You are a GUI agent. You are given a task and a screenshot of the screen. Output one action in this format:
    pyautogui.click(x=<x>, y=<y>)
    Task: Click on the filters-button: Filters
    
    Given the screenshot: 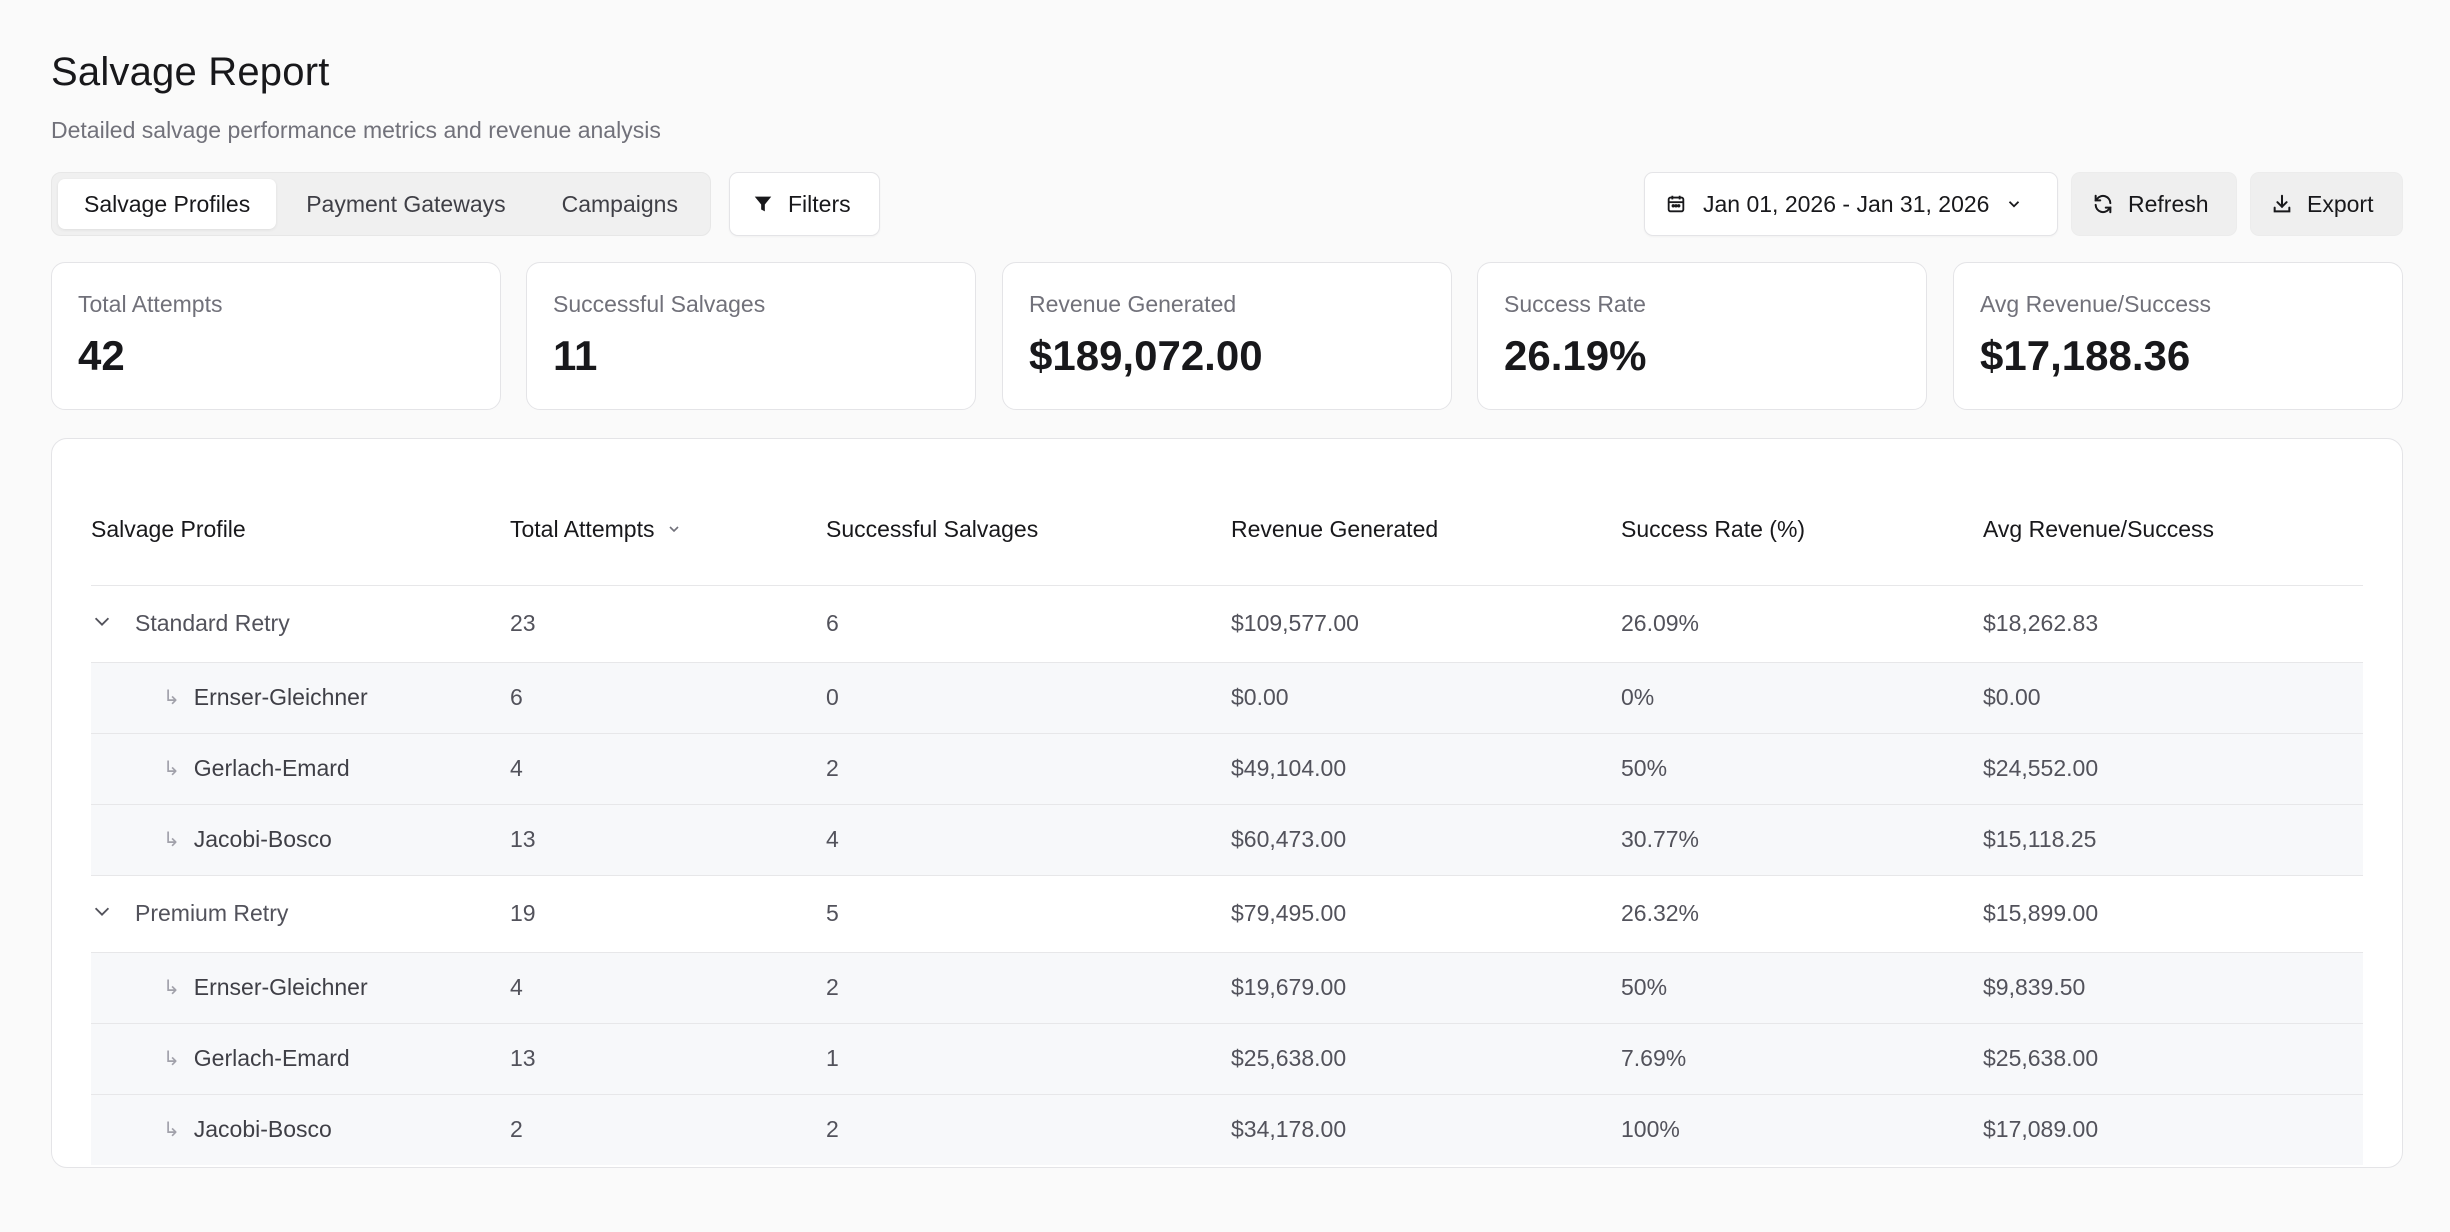 What is the action you would take?
    pyautogui.click(x=804, y=204)
    